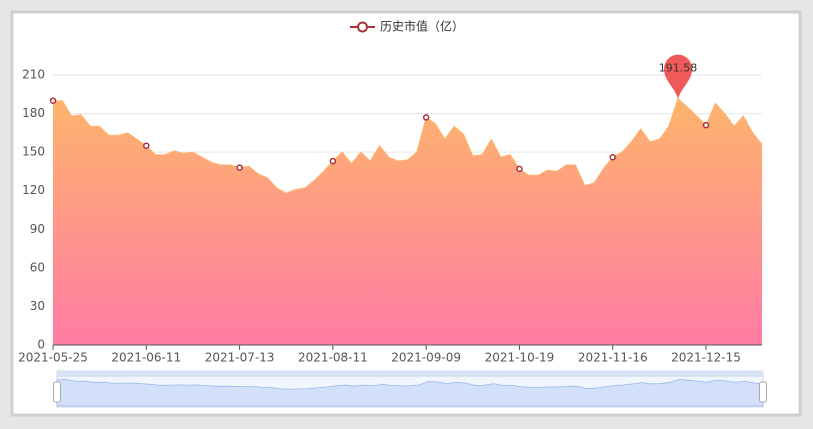 The width and height of the screenshot is (813, 429). What do you see at coordinates (41, 345) in the screenshot?
I see `y-tick-label: 0` at bounding box center [41, 345].